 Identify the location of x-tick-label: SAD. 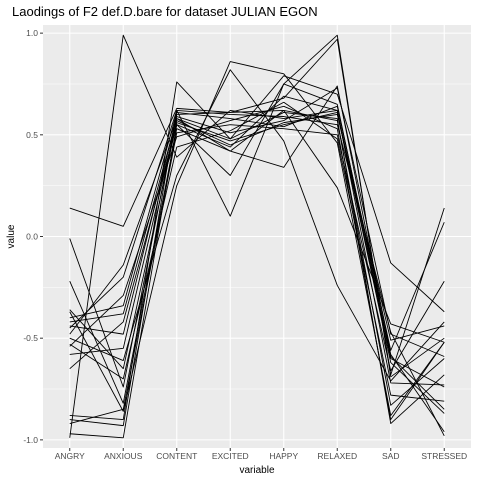
(390, 456).